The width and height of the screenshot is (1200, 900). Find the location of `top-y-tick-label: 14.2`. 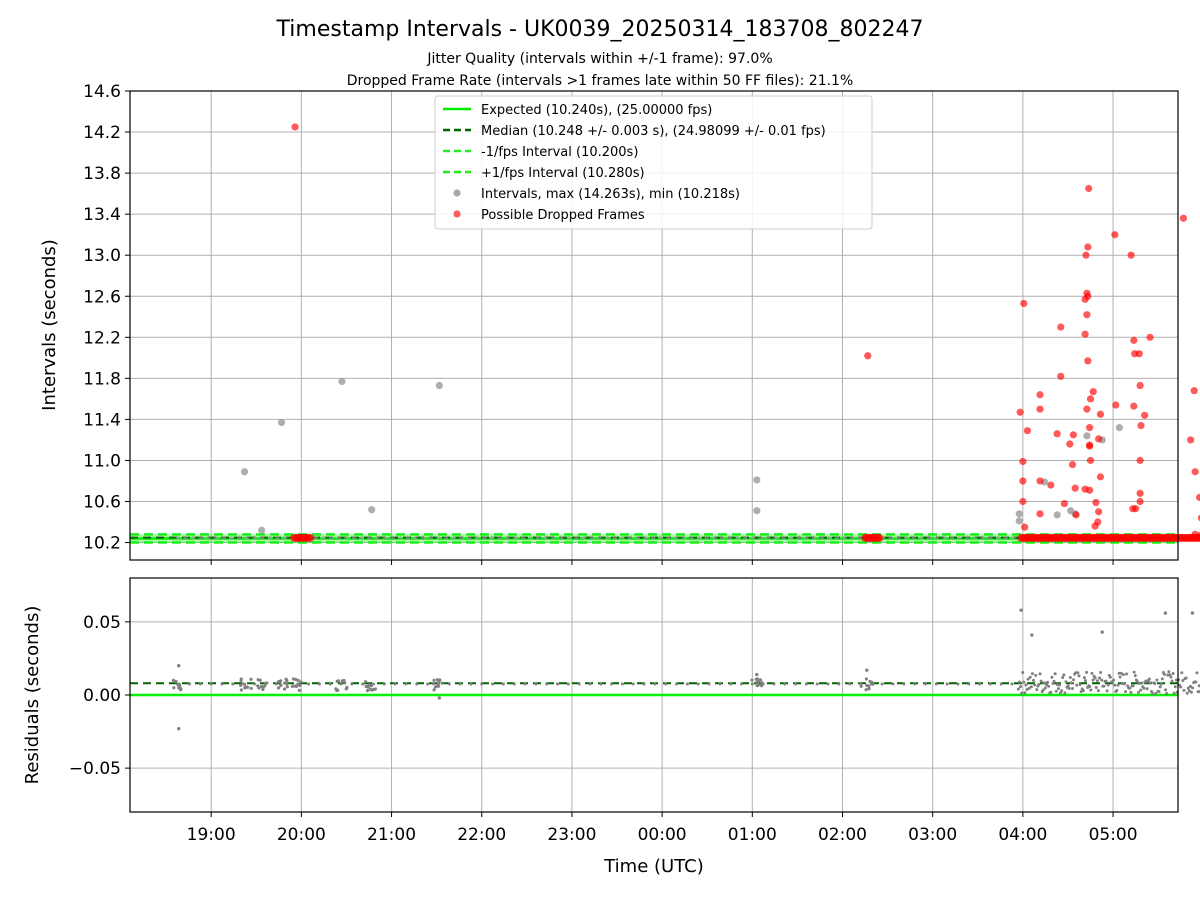

top-y-tick-label: 14.2 is located at coordinates (102, 133).